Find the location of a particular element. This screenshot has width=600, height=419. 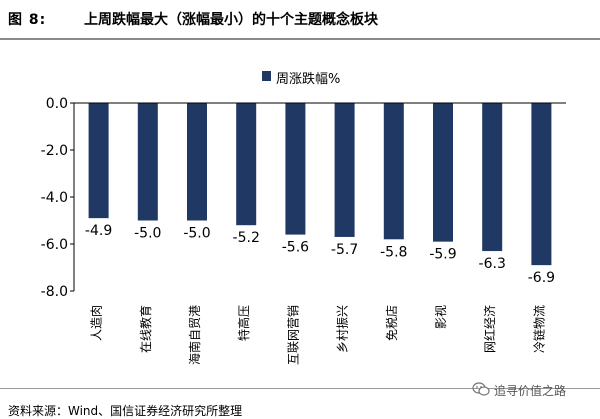

y-tick-label: 0.0 is located at coordinates (57, 104).